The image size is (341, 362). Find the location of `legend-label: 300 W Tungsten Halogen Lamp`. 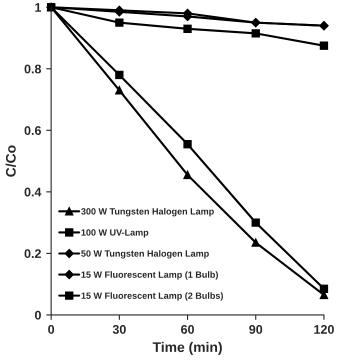

legend-label: 300 W Tungsten Halogen Lamp is located at coordinates (147, 212).